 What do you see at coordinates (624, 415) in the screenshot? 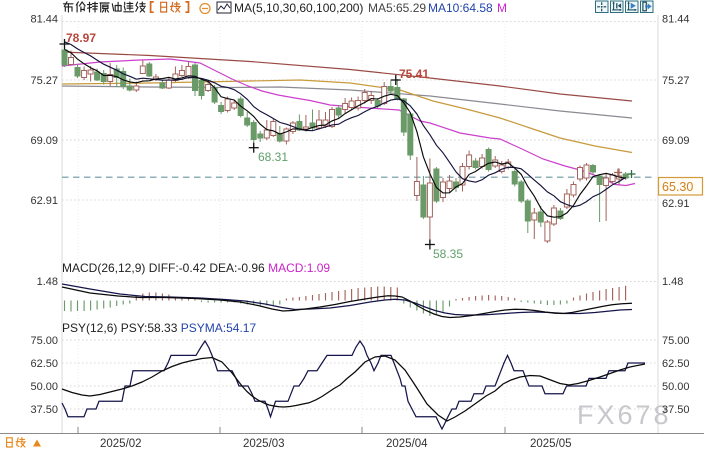
I see `svg-text: FX678` at bounding box center [624, 415].